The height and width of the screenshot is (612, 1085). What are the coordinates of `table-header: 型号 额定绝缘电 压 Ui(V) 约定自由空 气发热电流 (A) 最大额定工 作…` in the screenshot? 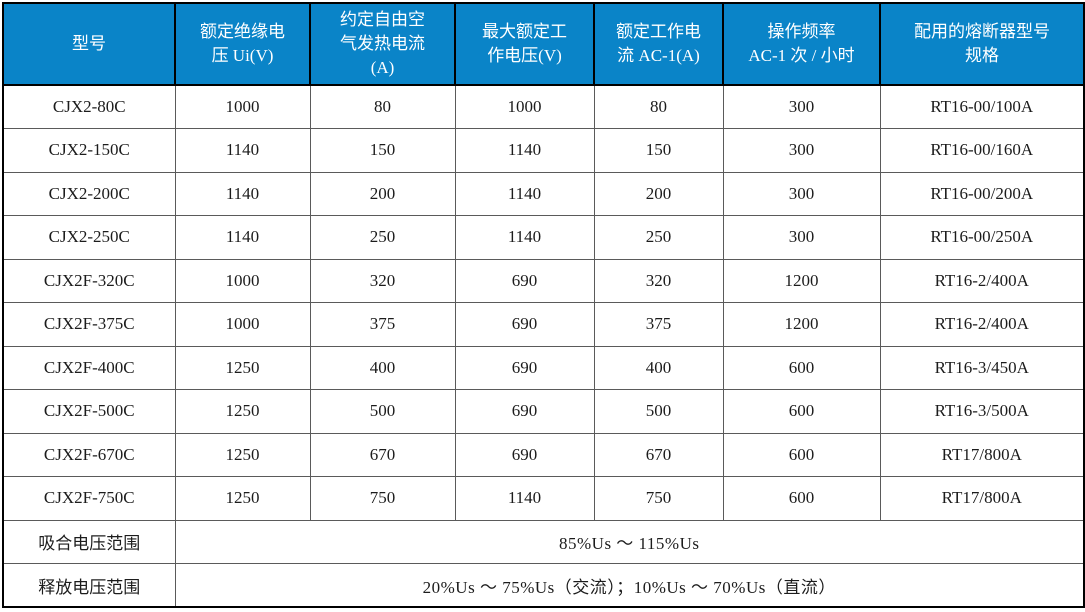 It's located at (543, 44).